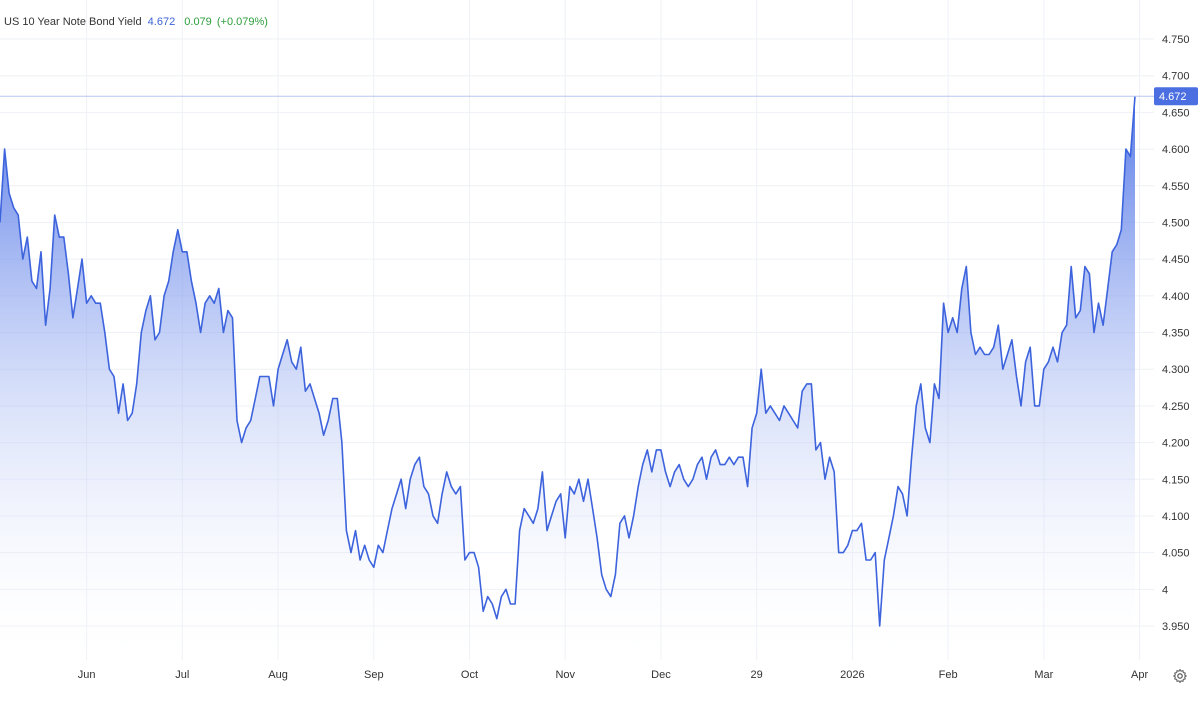 Image resolution: width=1200 pixels, height=706 pixels. Describe the element at coordinates (1139, 675) in the screenshot. I see `x-tick-label: Apr` at that location.